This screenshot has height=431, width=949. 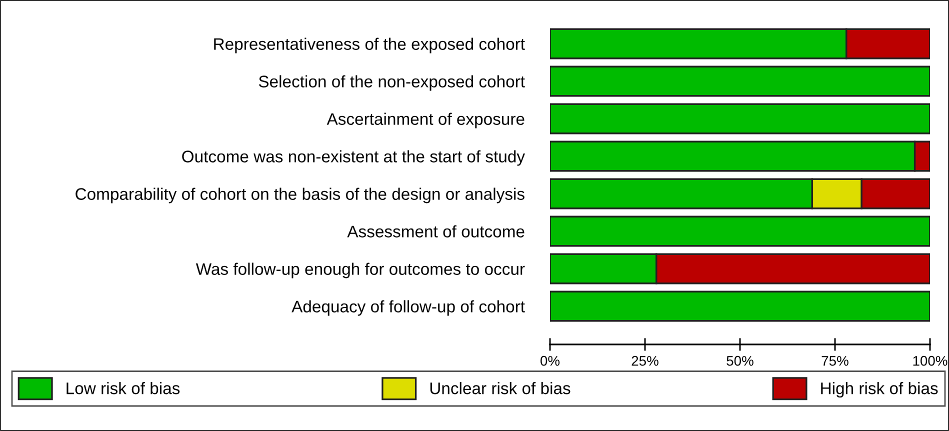 What do you see at coordinates (550, 361) in the screenshot?
I see `x-tick-label: 0%` at bounding box center [550, 361].